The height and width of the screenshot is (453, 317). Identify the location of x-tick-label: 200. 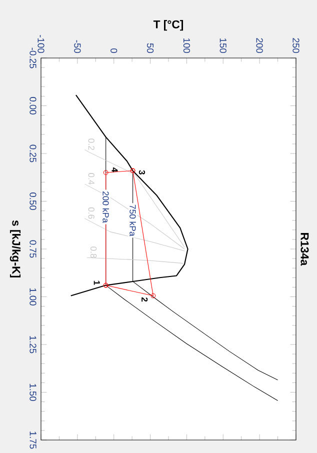
(259, 45).